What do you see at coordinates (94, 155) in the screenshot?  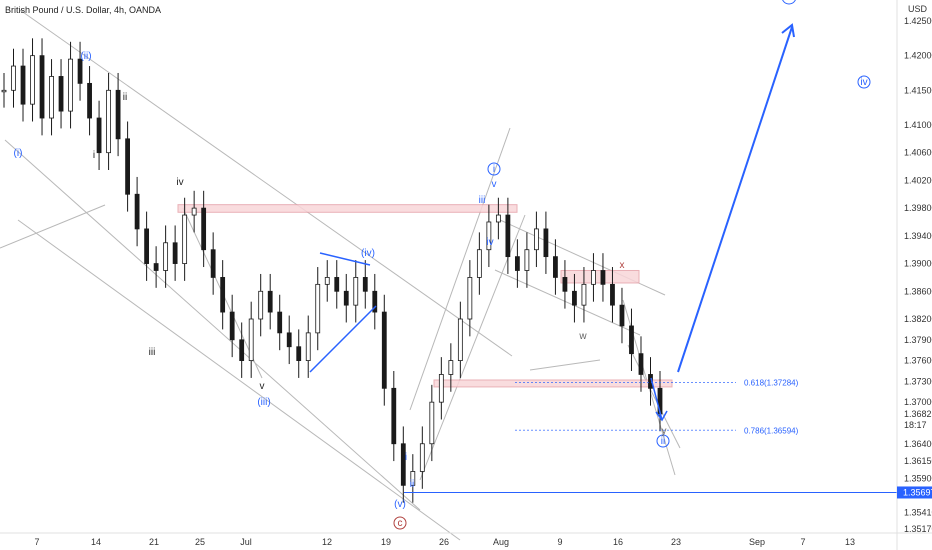 I see `wave-label-black: i` at bounding box center [94, 155].